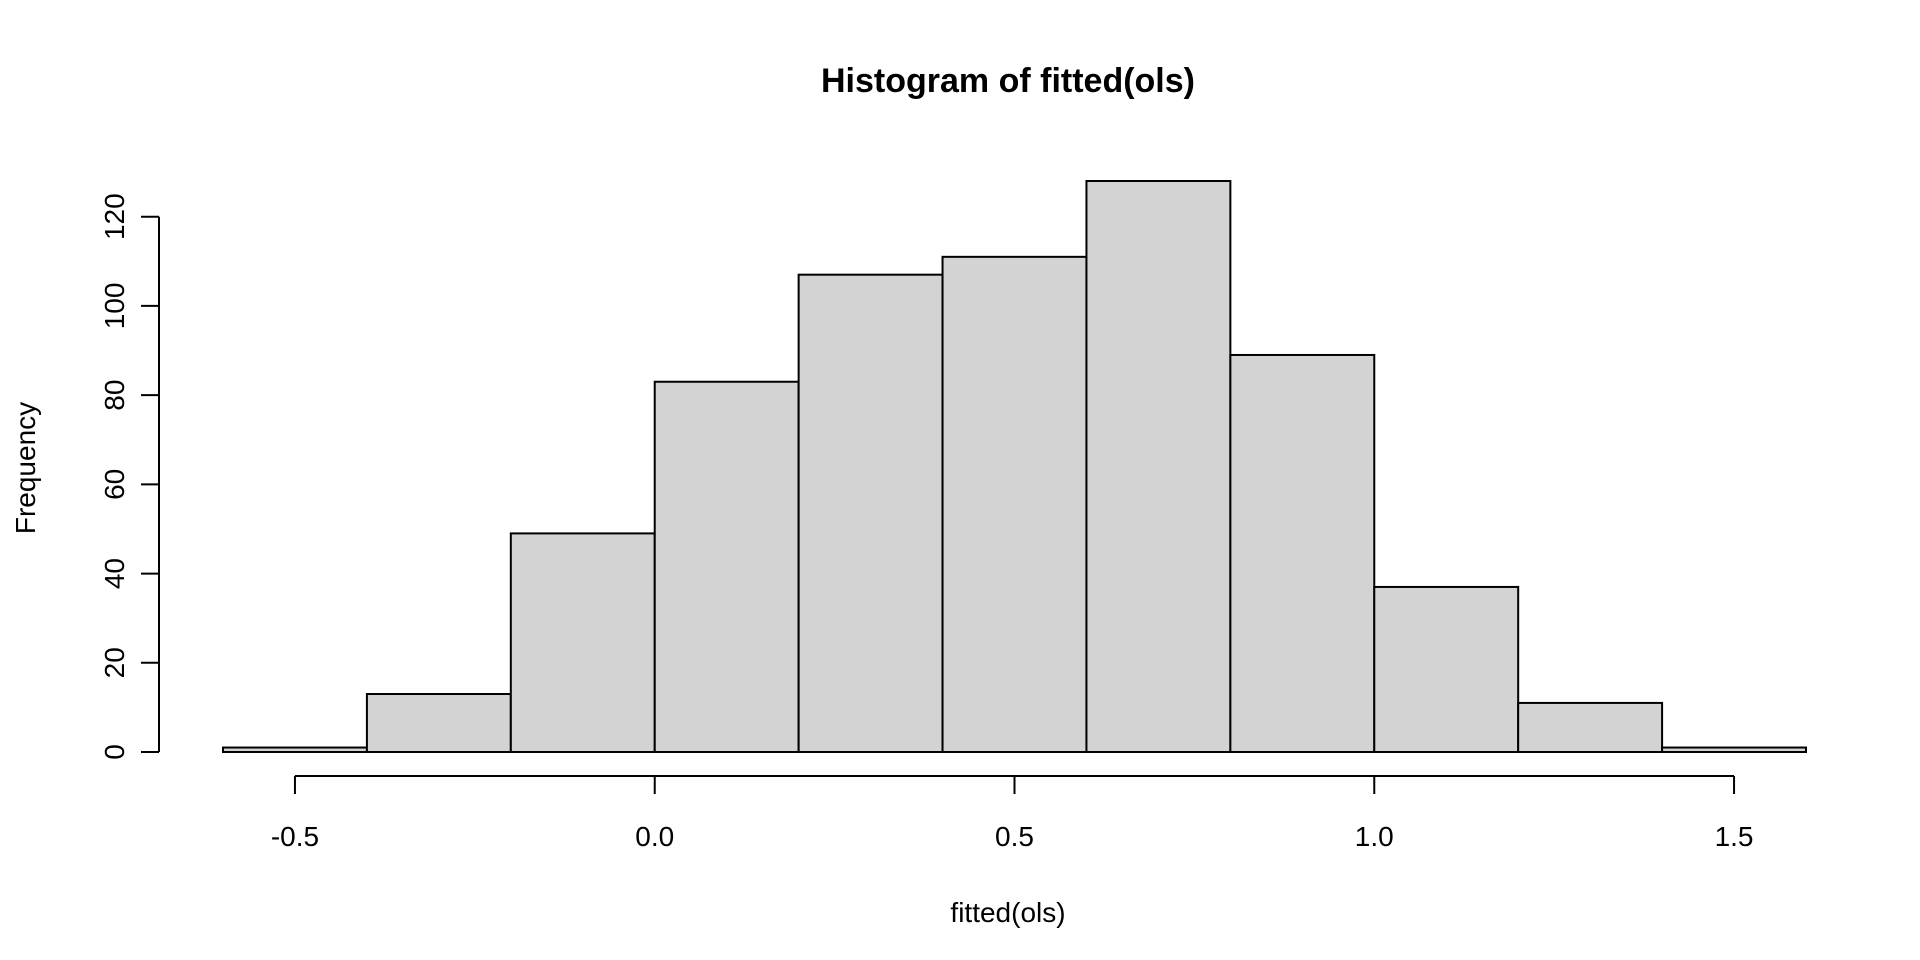 The image size is (1920, 960). I want to click on chart-title: Histogram of fitted(ols), so click(1008, 81).